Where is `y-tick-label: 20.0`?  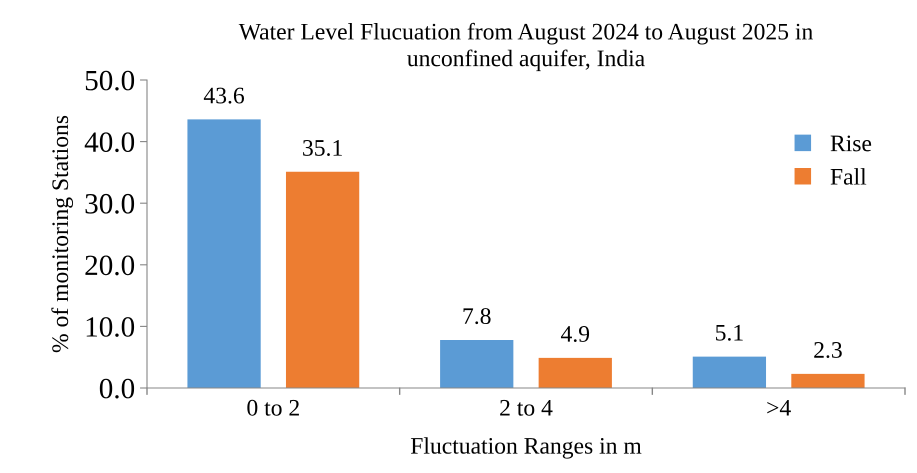
y-tick-label: 20.0 is located at coordinates (109, 266).